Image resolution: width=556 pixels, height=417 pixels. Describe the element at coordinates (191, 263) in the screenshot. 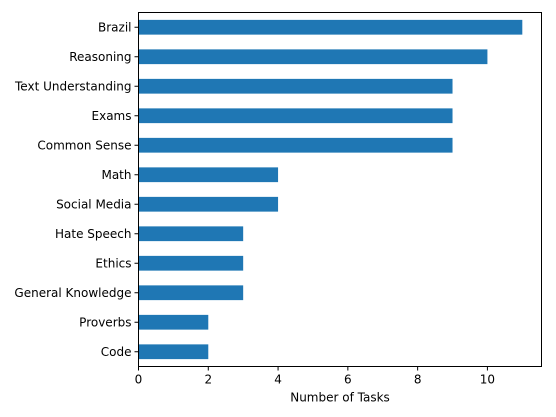

I see `bar-ethics` at that location.